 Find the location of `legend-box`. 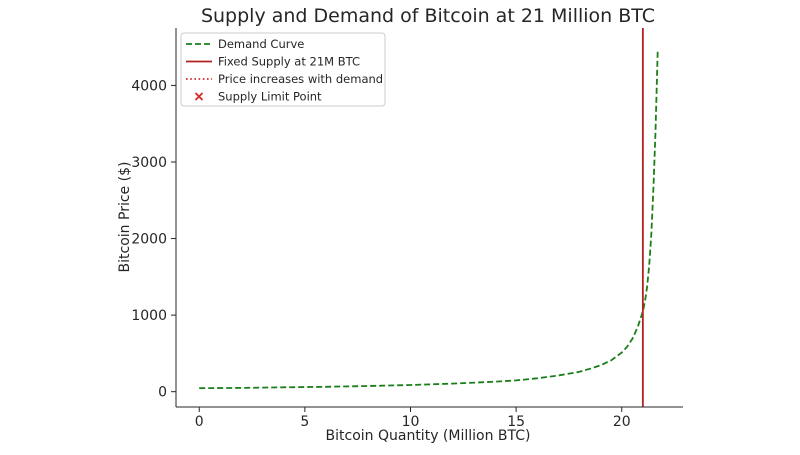

legend-box is located at coordinates (283, 69).